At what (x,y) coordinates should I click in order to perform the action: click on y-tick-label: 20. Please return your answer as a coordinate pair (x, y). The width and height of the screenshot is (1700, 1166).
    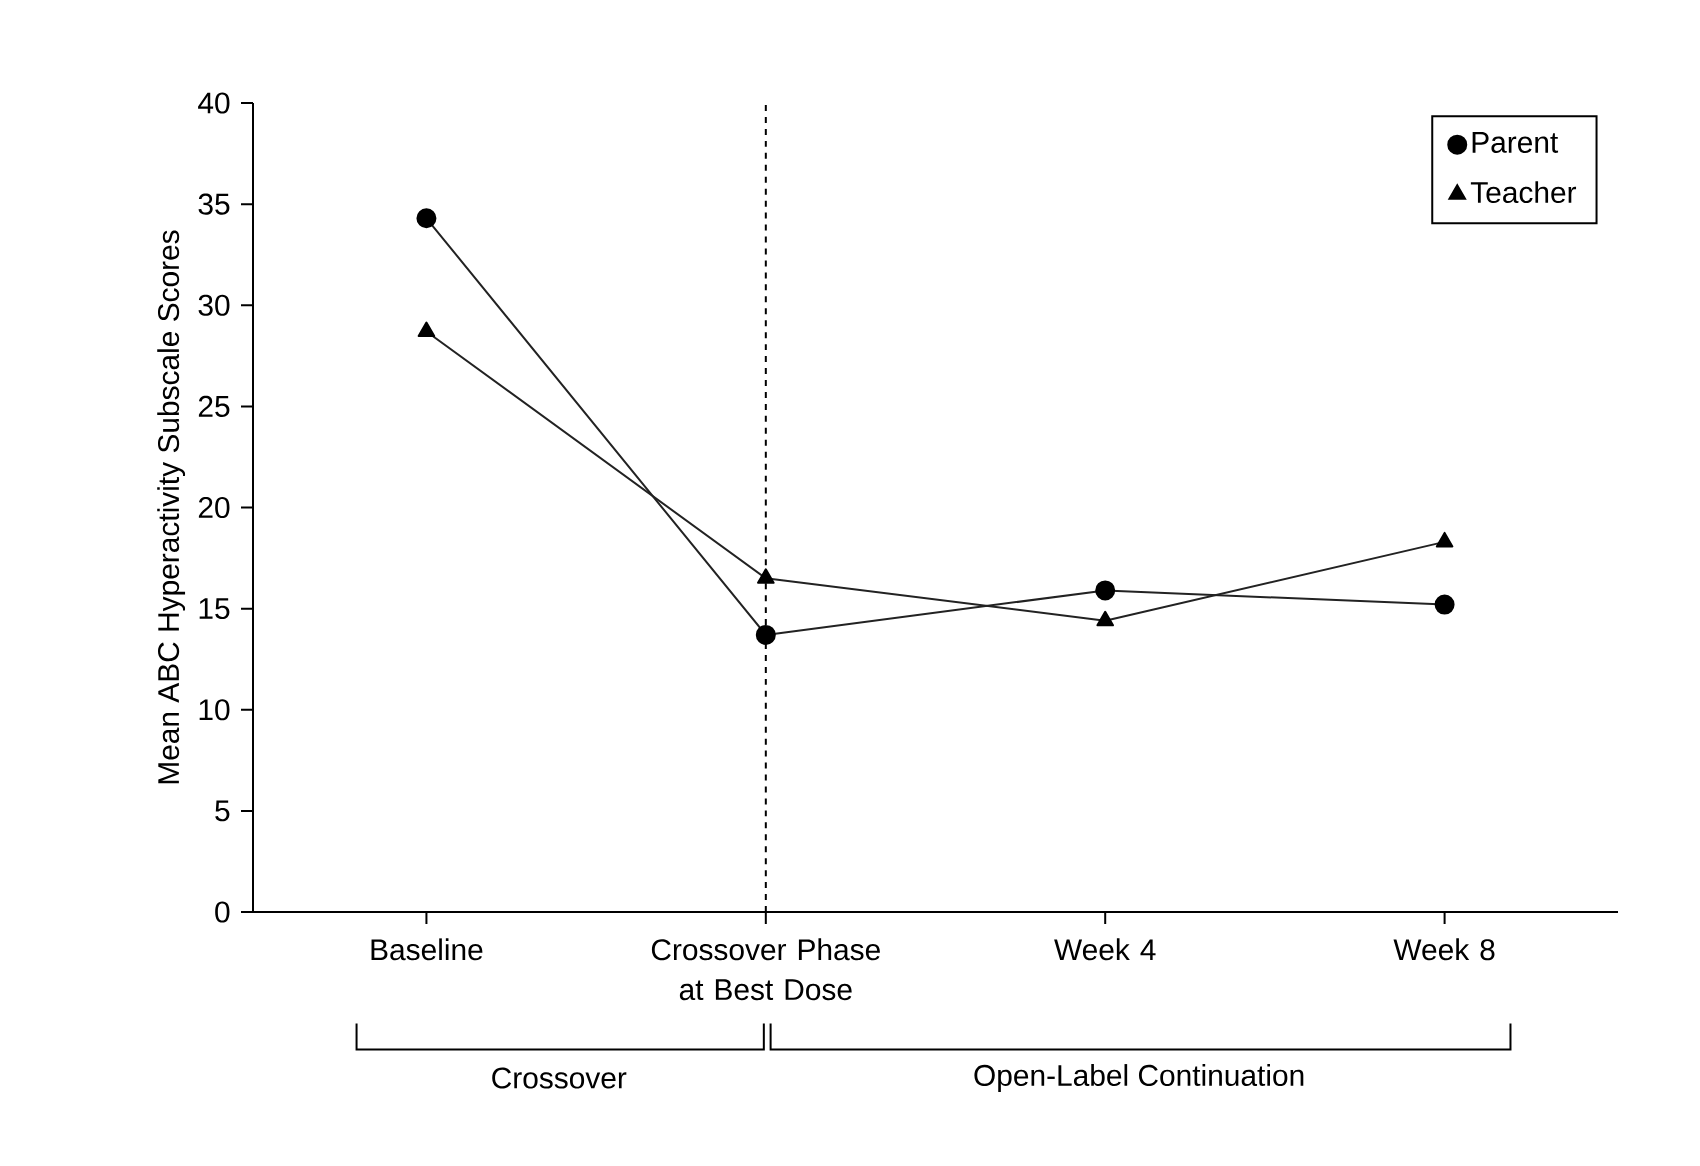
    Looking at the image, I should click on (214, 507).